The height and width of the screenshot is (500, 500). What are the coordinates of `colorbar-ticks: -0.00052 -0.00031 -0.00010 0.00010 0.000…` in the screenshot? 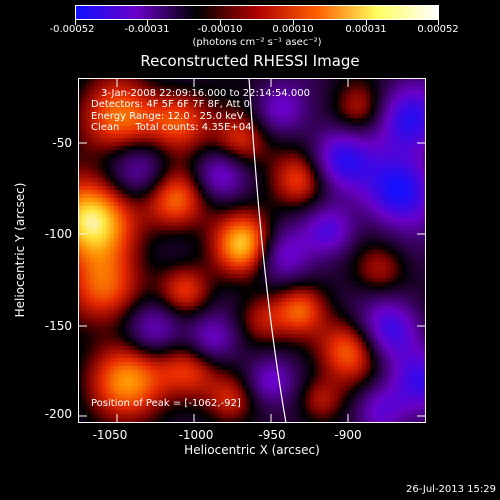 It's located at (250, 20).